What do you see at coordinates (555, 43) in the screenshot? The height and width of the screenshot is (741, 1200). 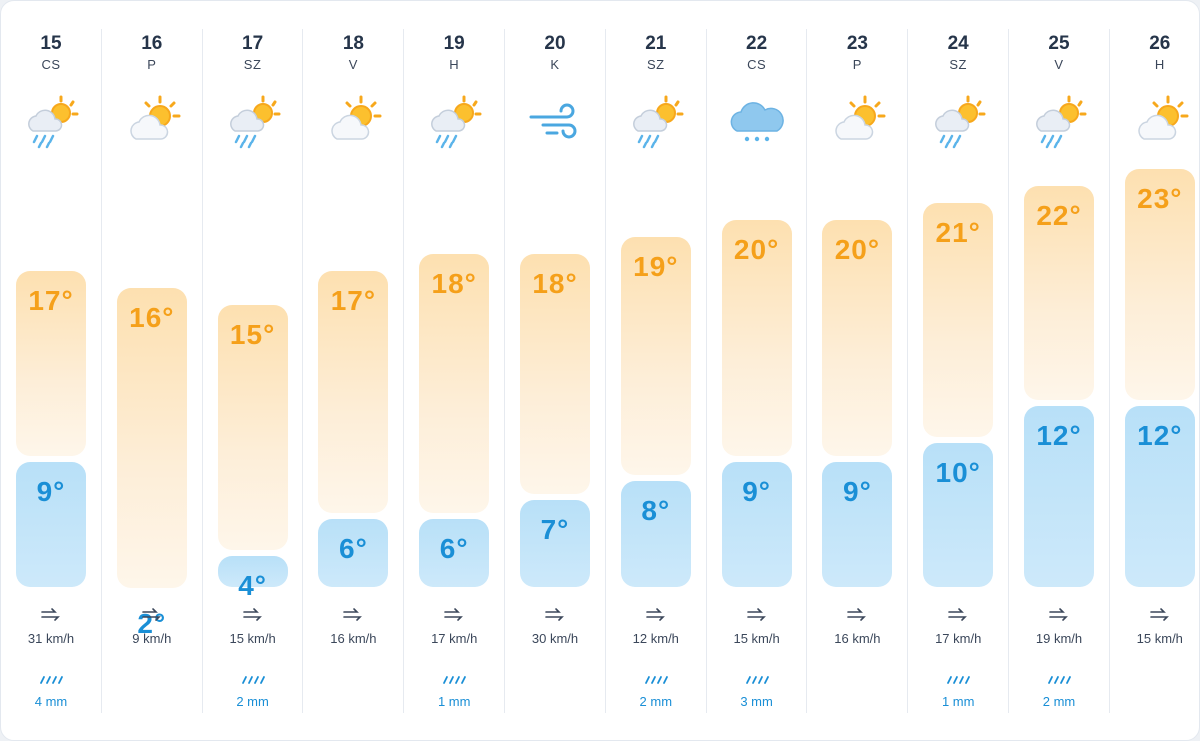 I see `day-date: 20` at bounding box center [555, 43].